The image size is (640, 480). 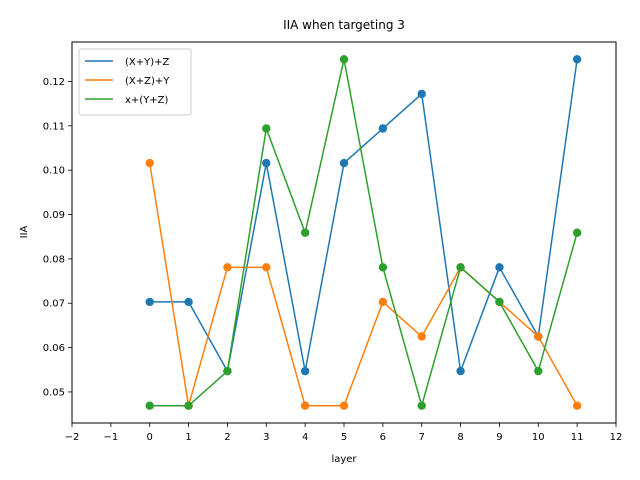 What do you see at coordinates (57, 237) in the screenshot?
I see `y-axis: 0.05 0.06 0.07 0.08 0.09 0.10 0.11 0.12` at bounding box center [57, 237].